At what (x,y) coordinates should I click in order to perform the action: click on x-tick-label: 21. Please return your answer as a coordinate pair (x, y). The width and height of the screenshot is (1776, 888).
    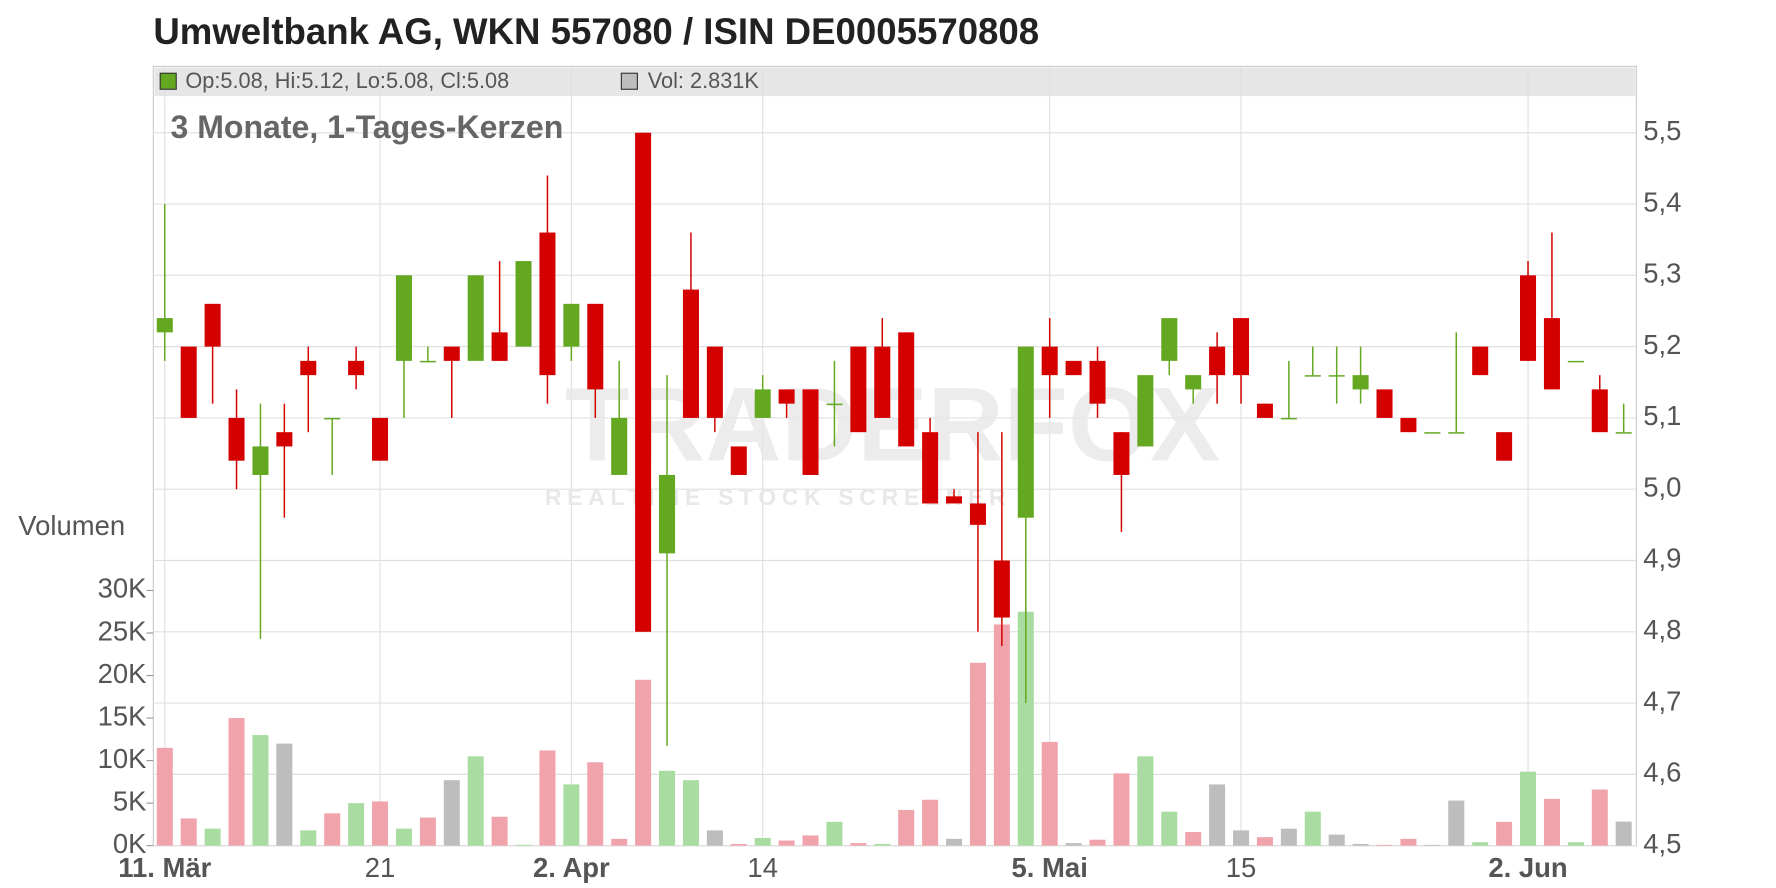
    Looking at the image, I should click on (380, 867).